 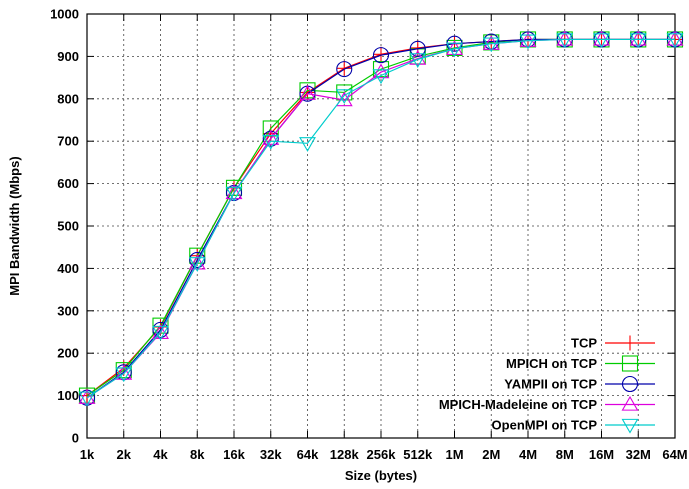 I want to click on y-tick-label: 600, so click(x=68, y=183).